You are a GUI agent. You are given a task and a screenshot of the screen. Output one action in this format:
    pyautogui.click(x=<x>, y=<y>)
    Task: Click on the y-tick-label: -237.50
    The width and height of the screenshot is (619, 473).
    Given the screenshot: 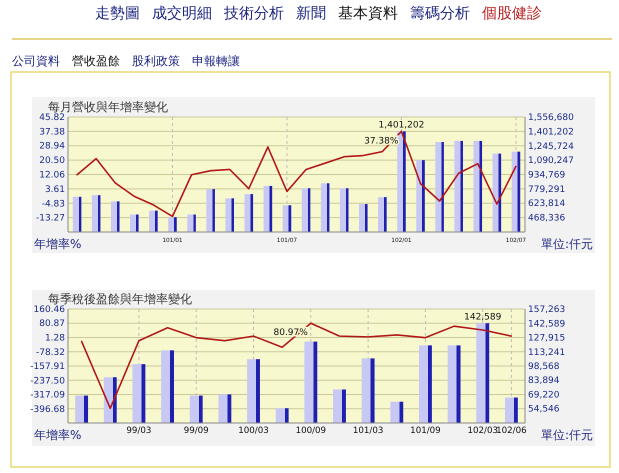 What is the action you would take?
    pyautogui.click(x=48, y=381)
    